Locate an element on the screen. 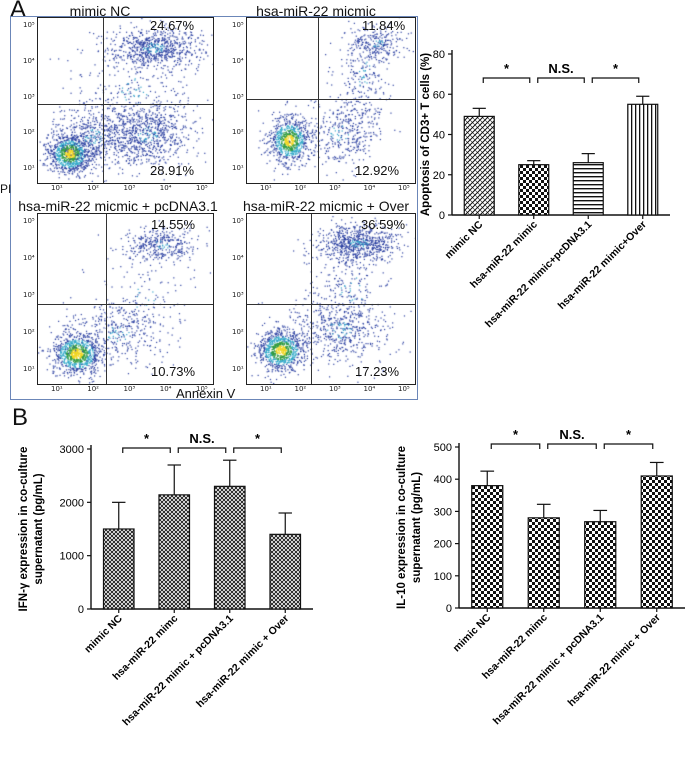 The image size is (700, 760). facs-plot-pcdna is located at coordinates (125, 299).